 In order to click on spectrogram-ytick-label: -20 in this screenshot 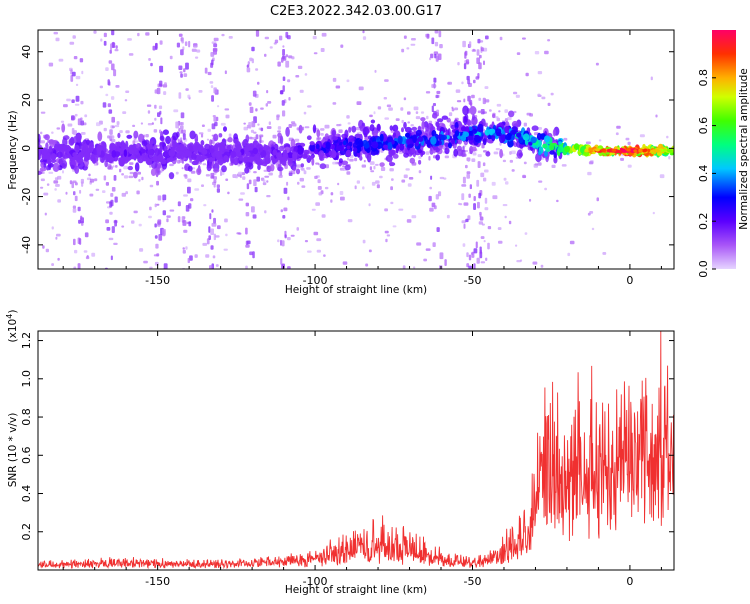, I will do `click(26, 197)`.